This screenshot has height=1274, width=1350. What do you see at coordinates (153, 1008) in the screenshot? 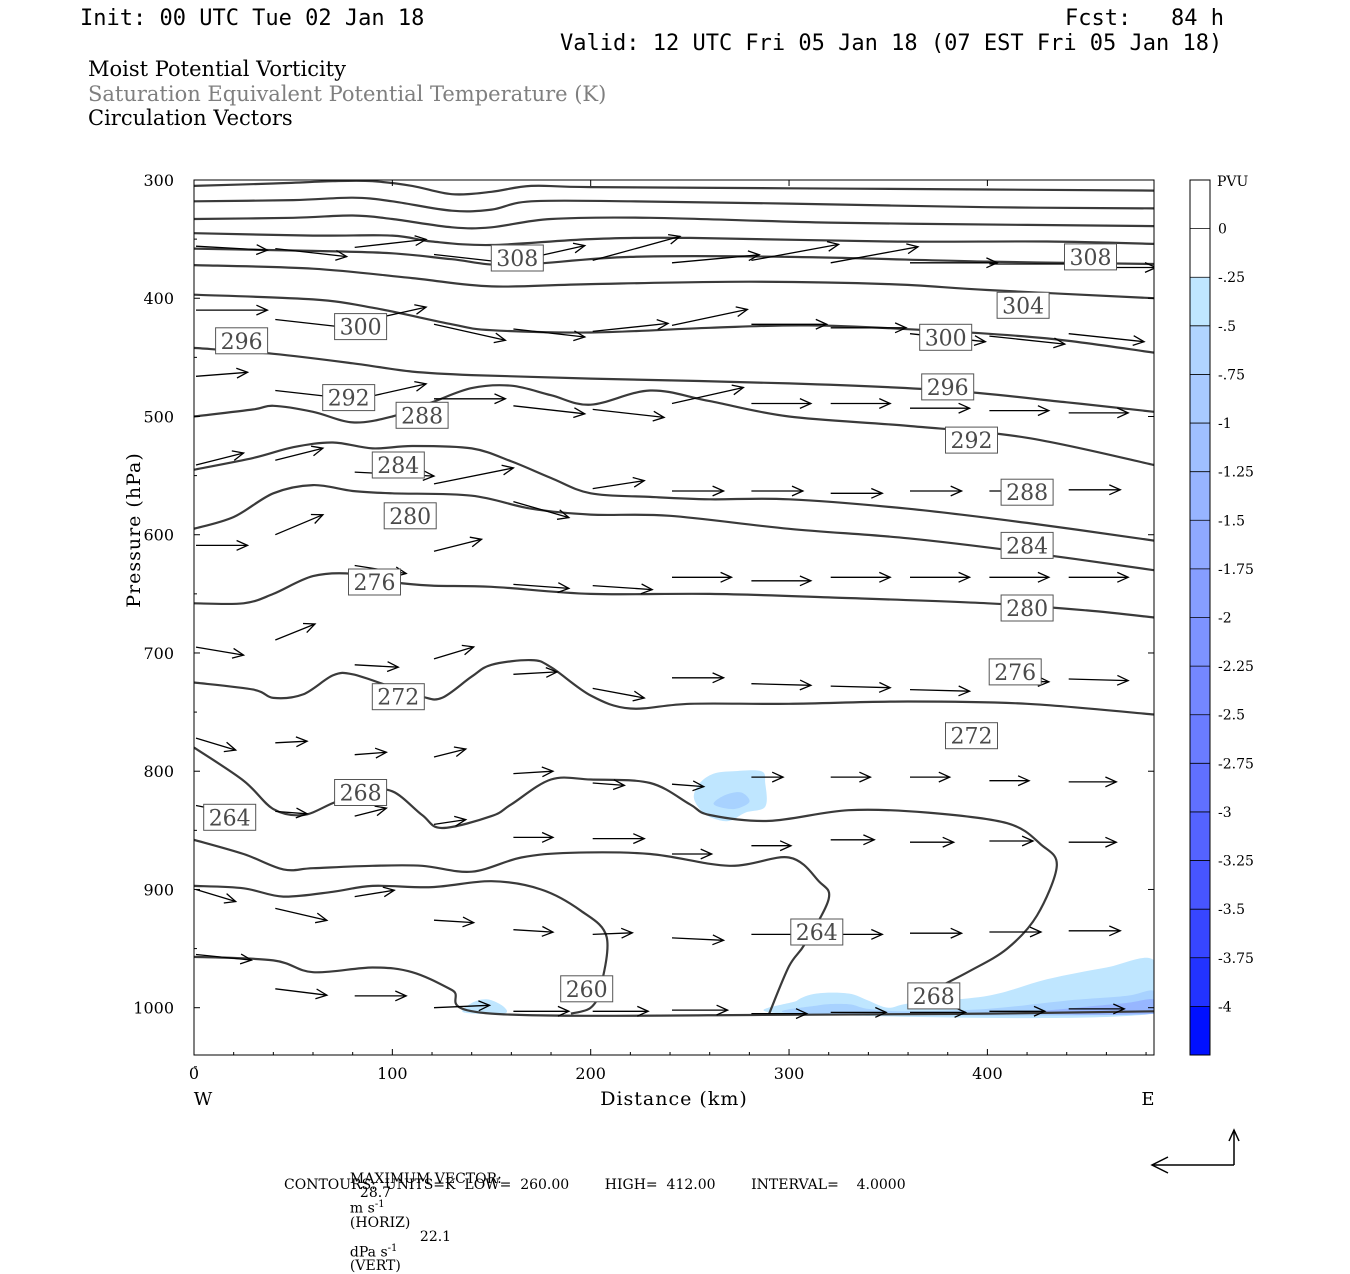
I see `y-tick-label: 1000` at bounding box center [153, 1008].